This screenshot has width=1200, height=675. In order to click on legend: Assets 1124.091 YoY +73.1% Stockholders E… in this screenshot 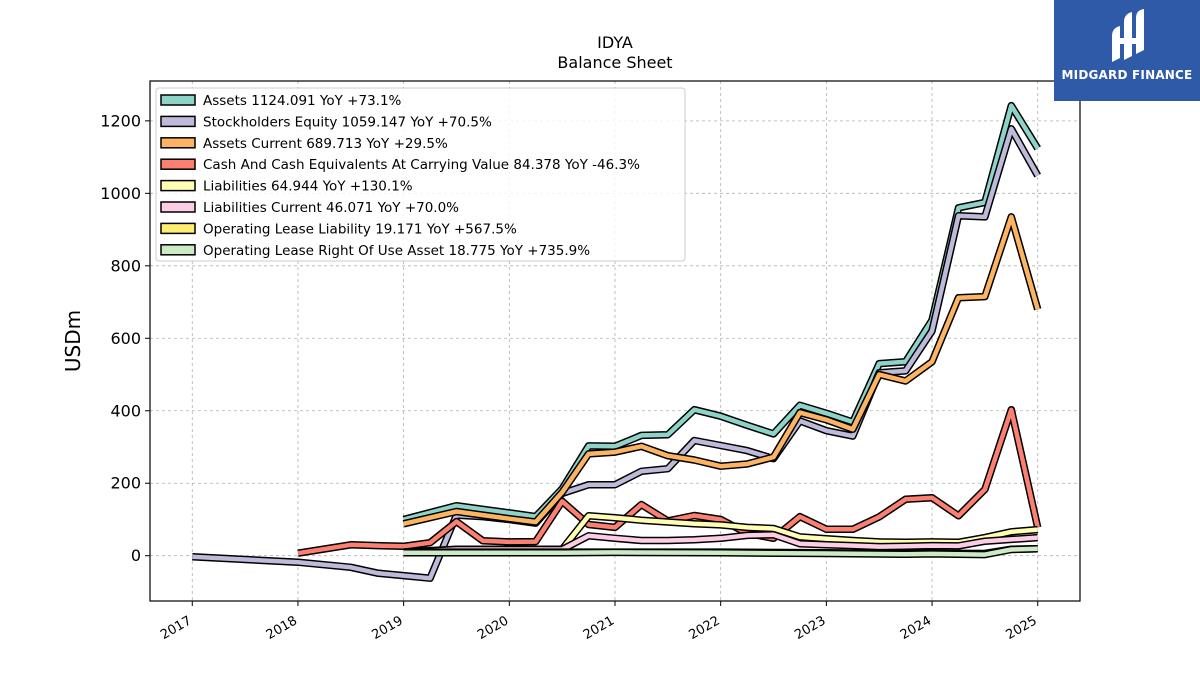, I will do `click(420, 174)`.